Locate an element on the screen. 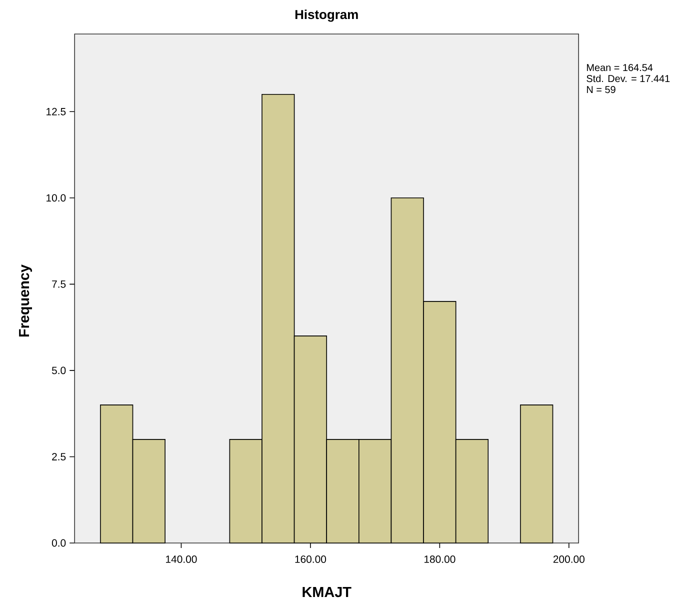  x-tick-label: 160.00 is located at coordinates (310, 559).